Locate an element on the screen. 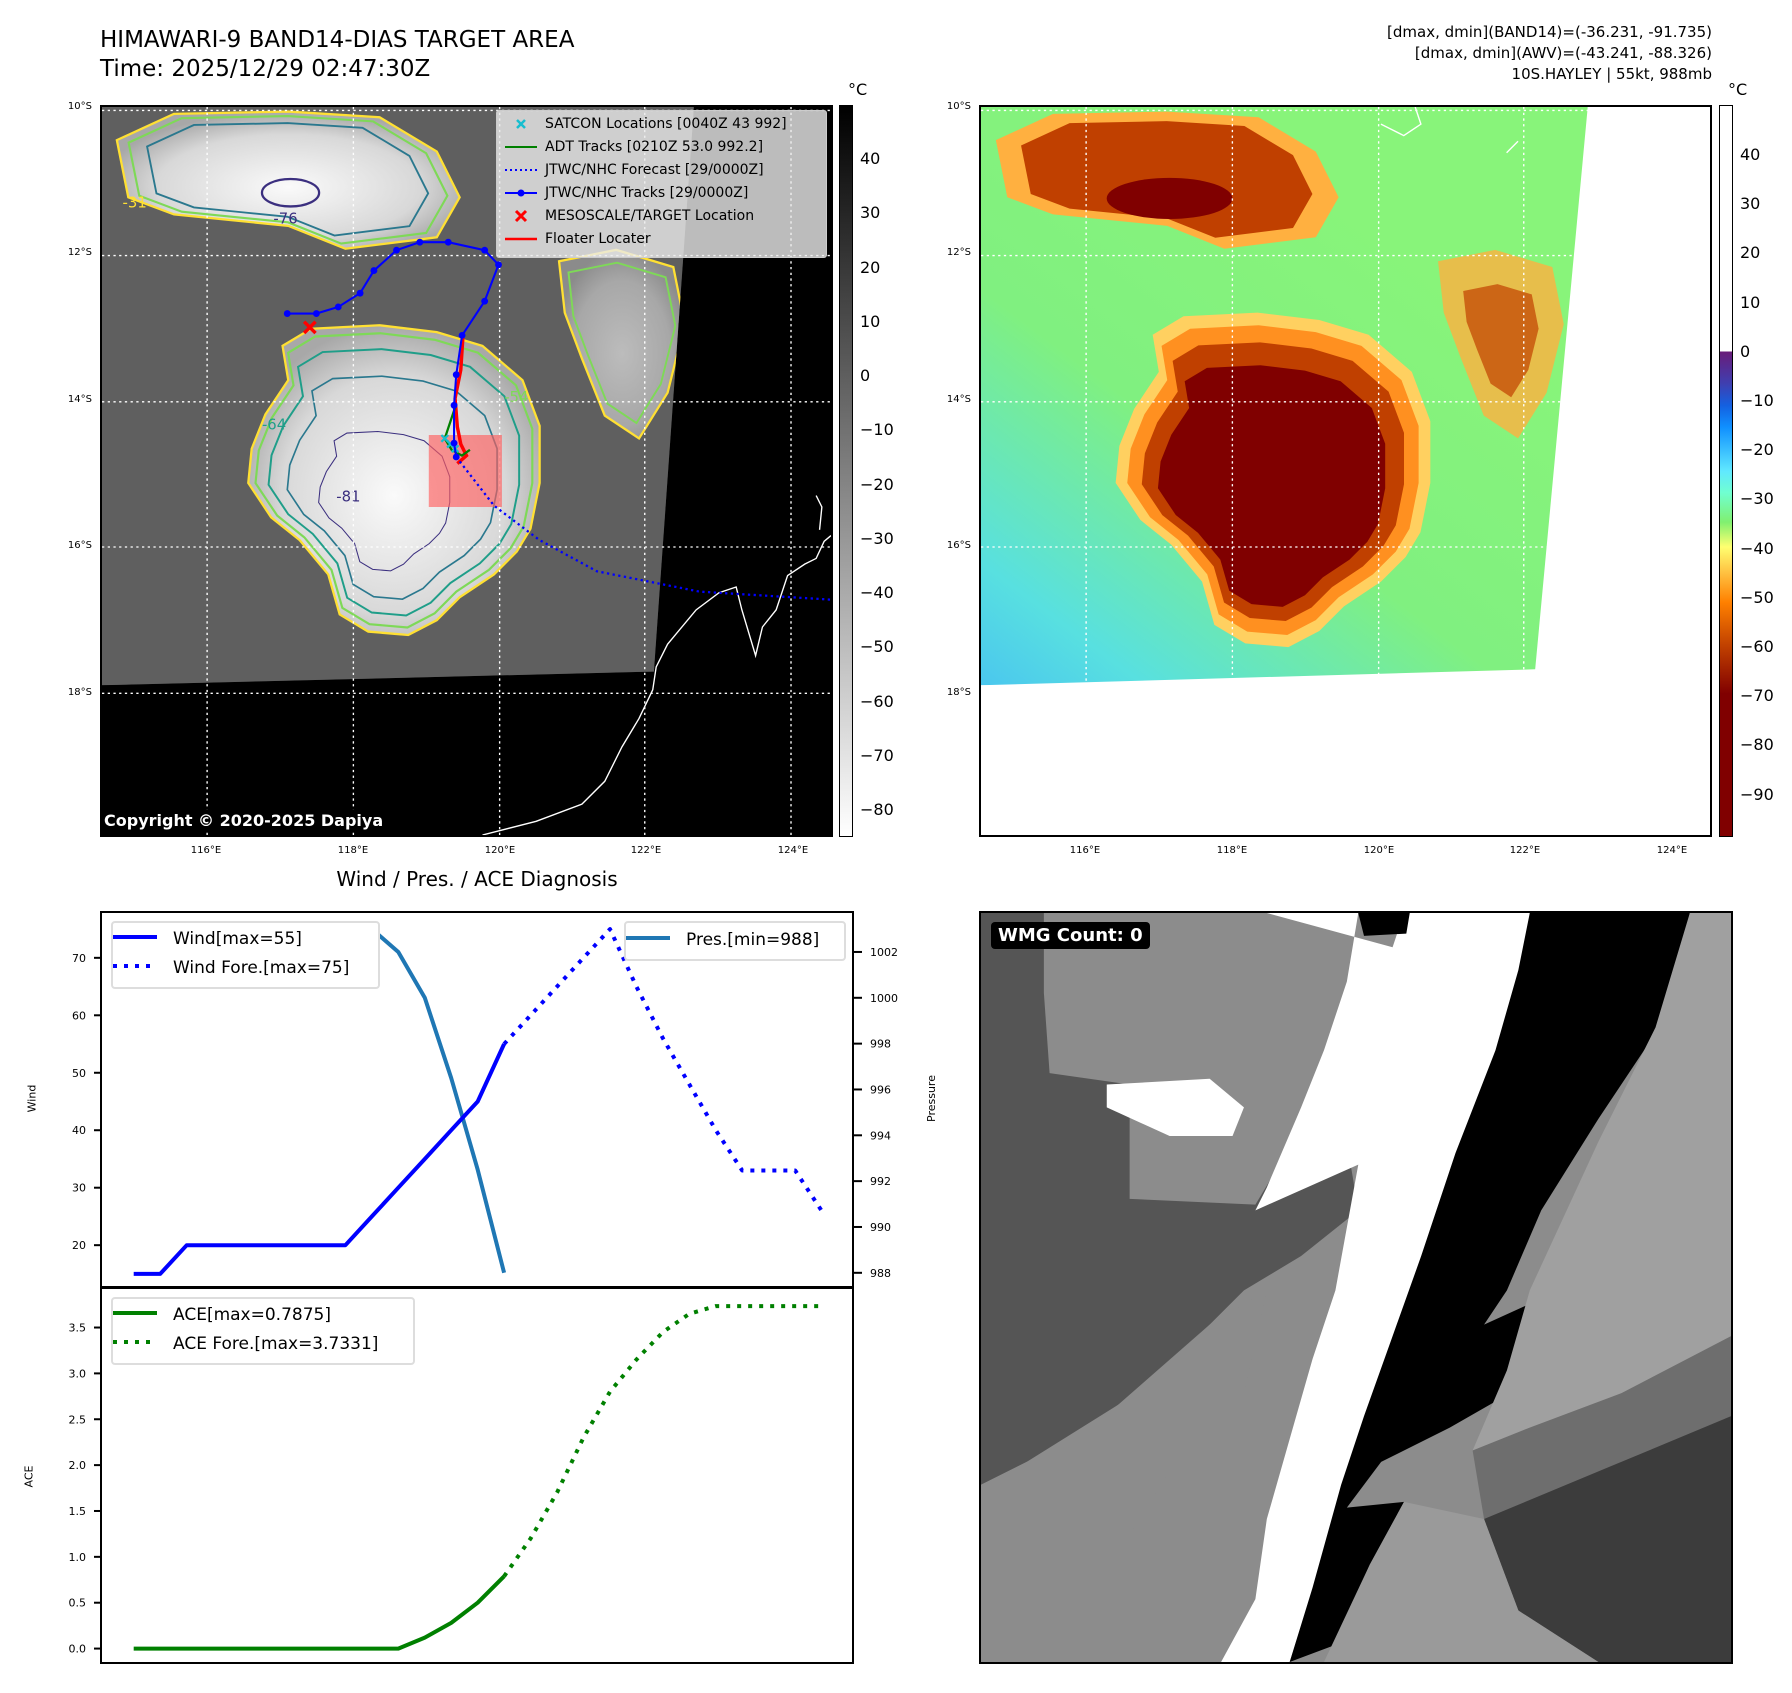 This screenshot has width=1792, height=1693. lon-label: 124°E is located at coordinates (793, 850).